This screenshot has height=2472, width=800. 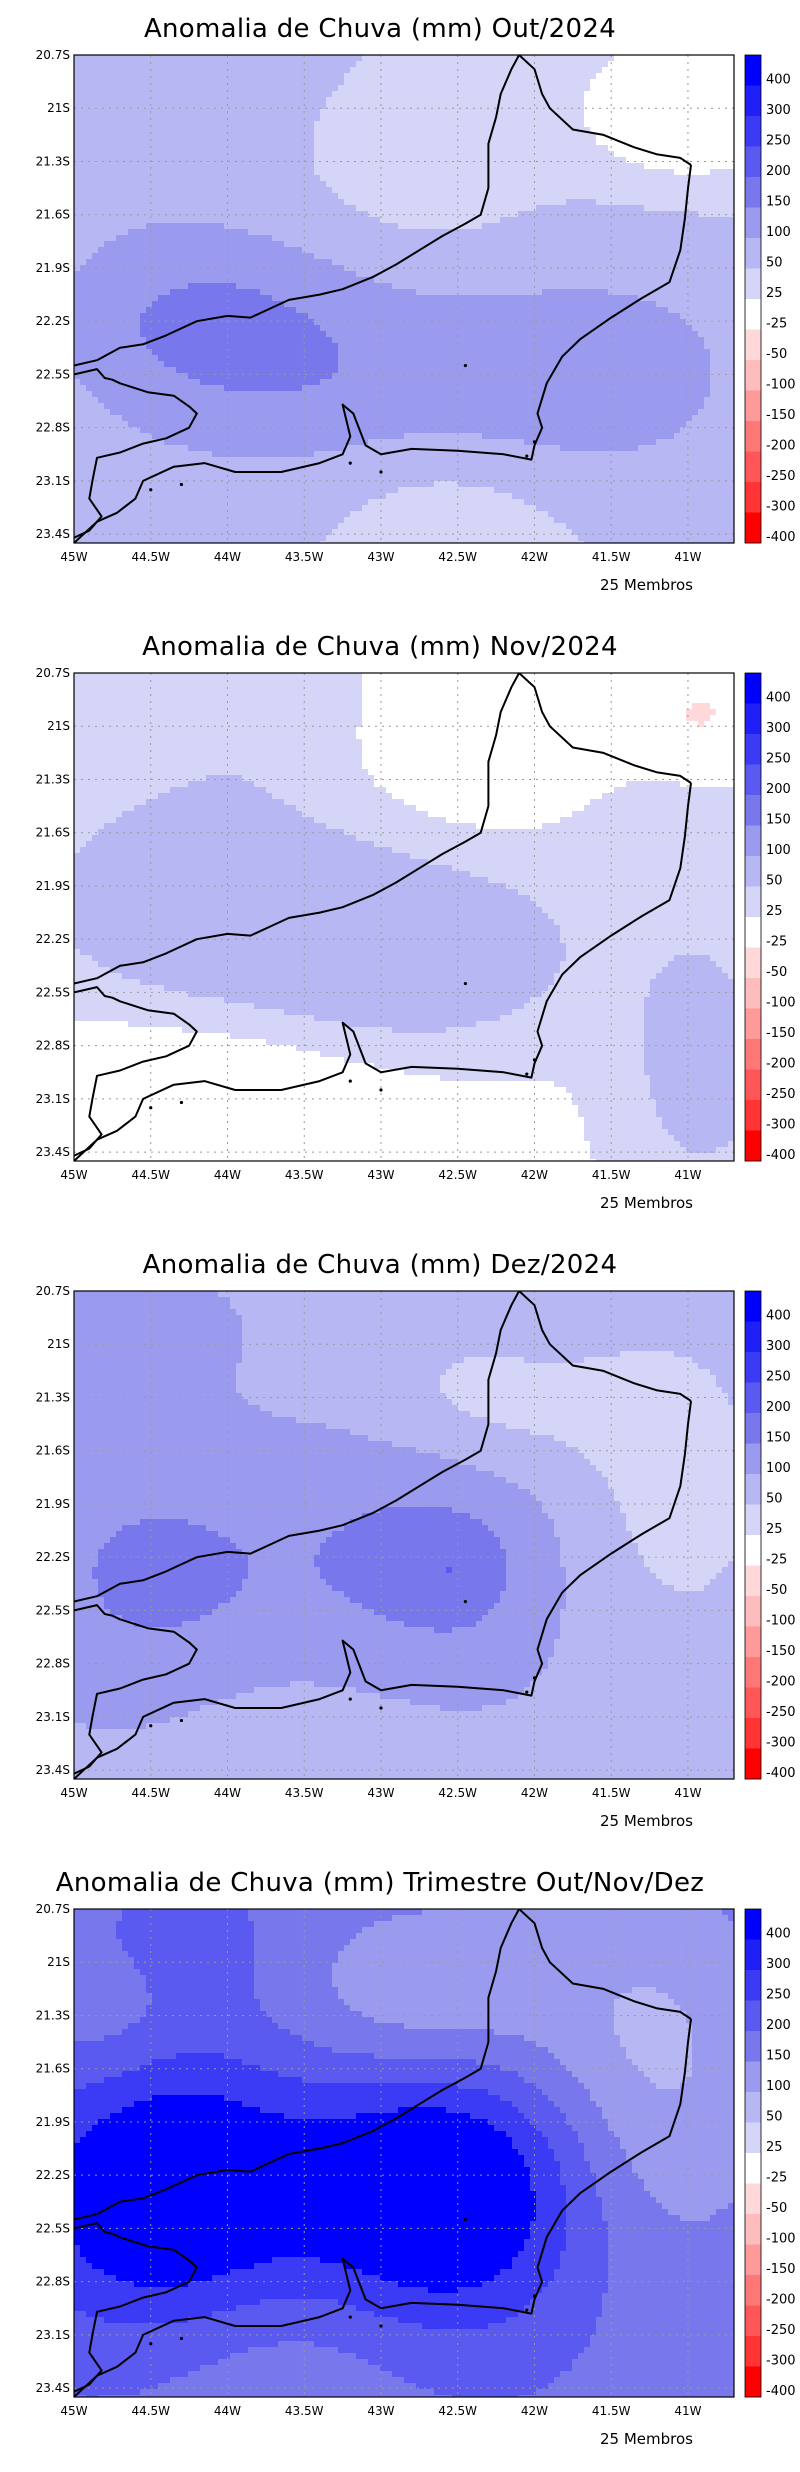 What do you see at coordinates (53, 1504) in the screenshot?
I see `y-tick-label: 21.9S` at bounding box center [53, 1504].